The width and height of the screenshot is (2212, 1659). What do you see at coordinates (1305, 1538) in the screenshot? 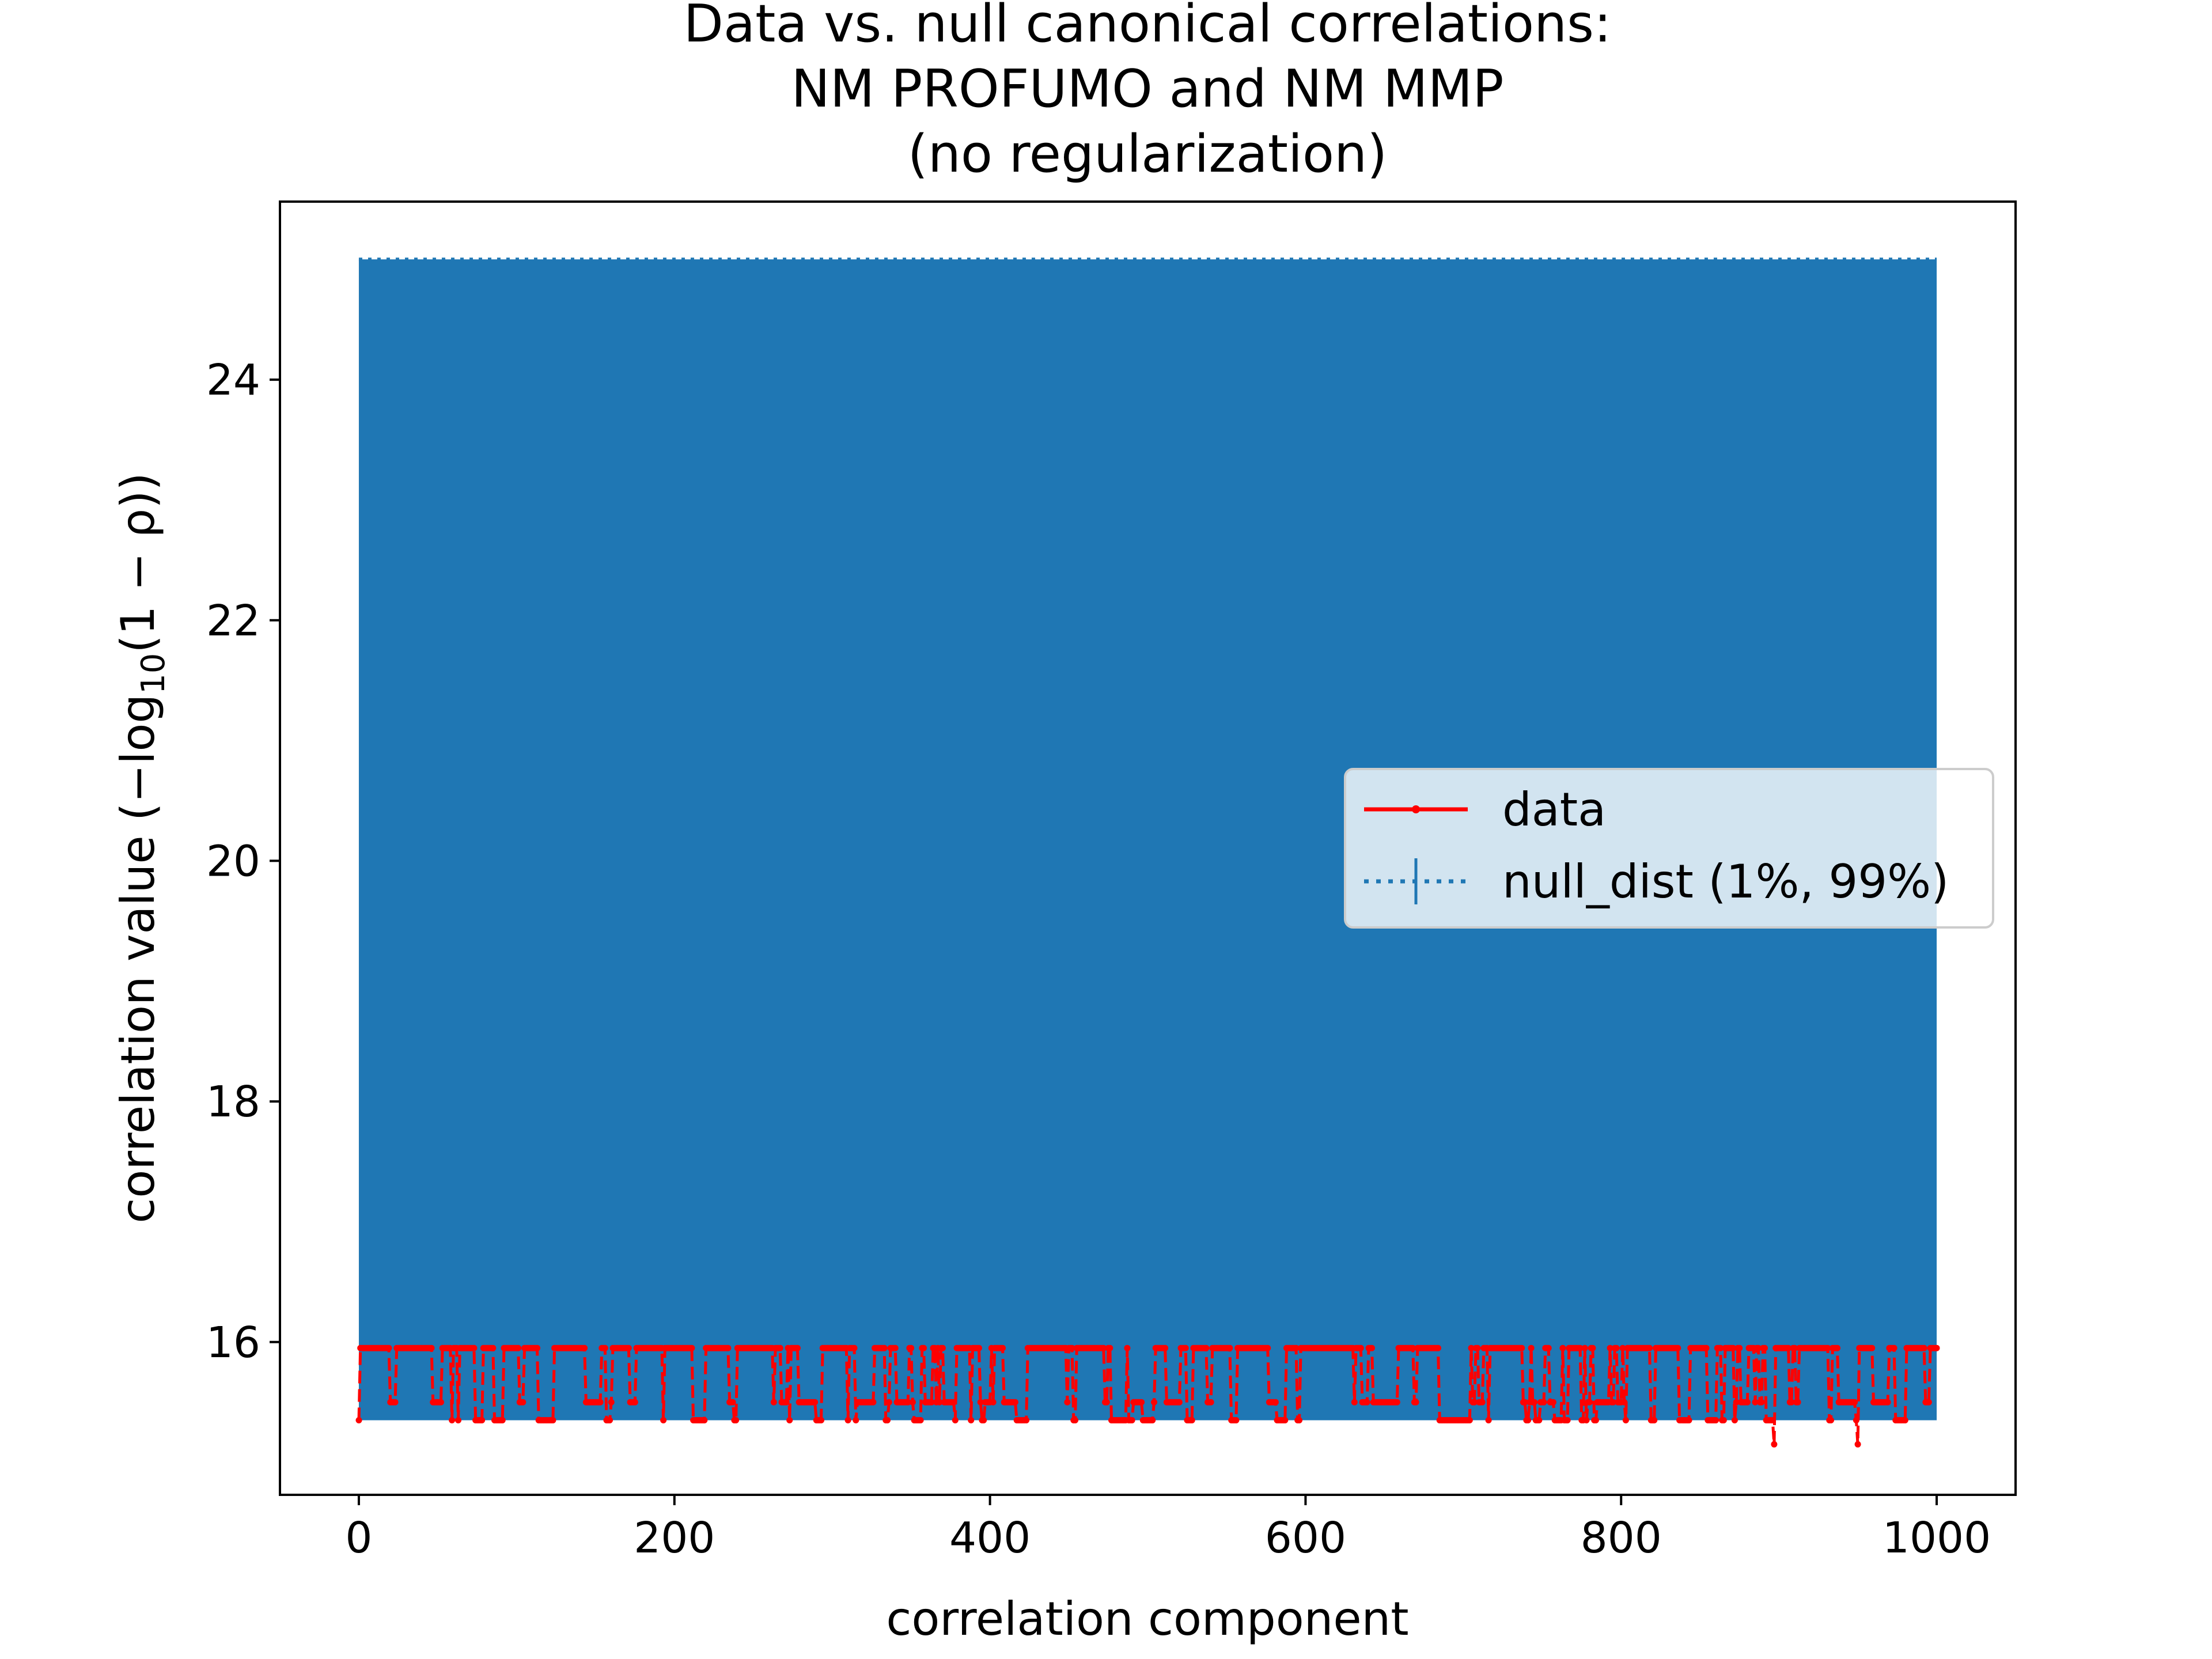
I see `x-tick-label: 600` at bounding box center [1305, 1538].